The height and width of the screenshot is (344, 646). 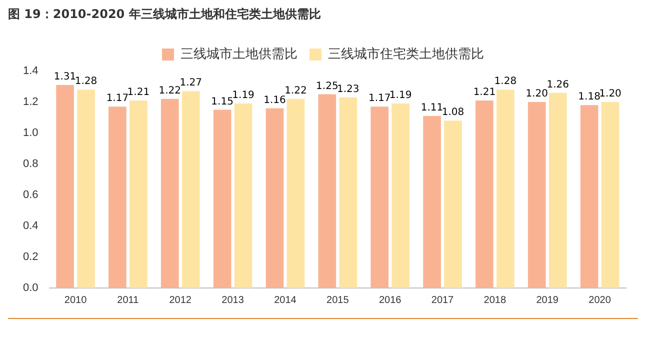 I want to click on x-tick-label: 2011, so click(x=128, y=300).